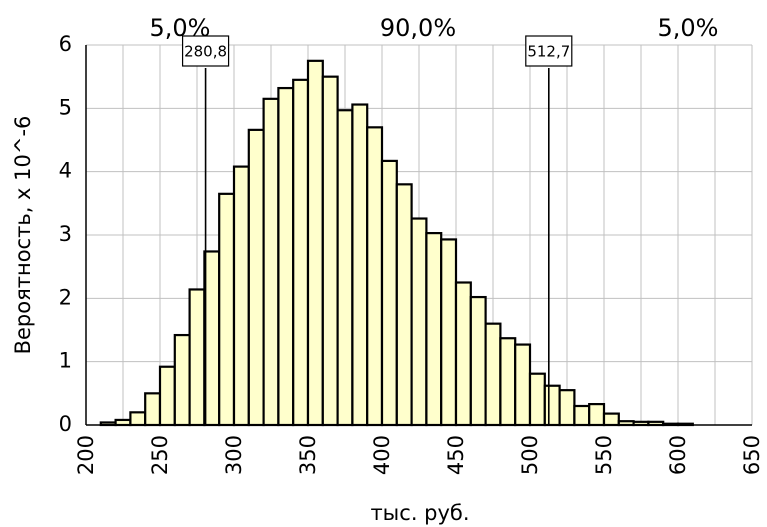 The width and height of the screenshot is (767, 527). What do you see at coordinates (160, 455) in the screenshot?
I see `x-tick-label: 250` at bounding box center [160, 455].